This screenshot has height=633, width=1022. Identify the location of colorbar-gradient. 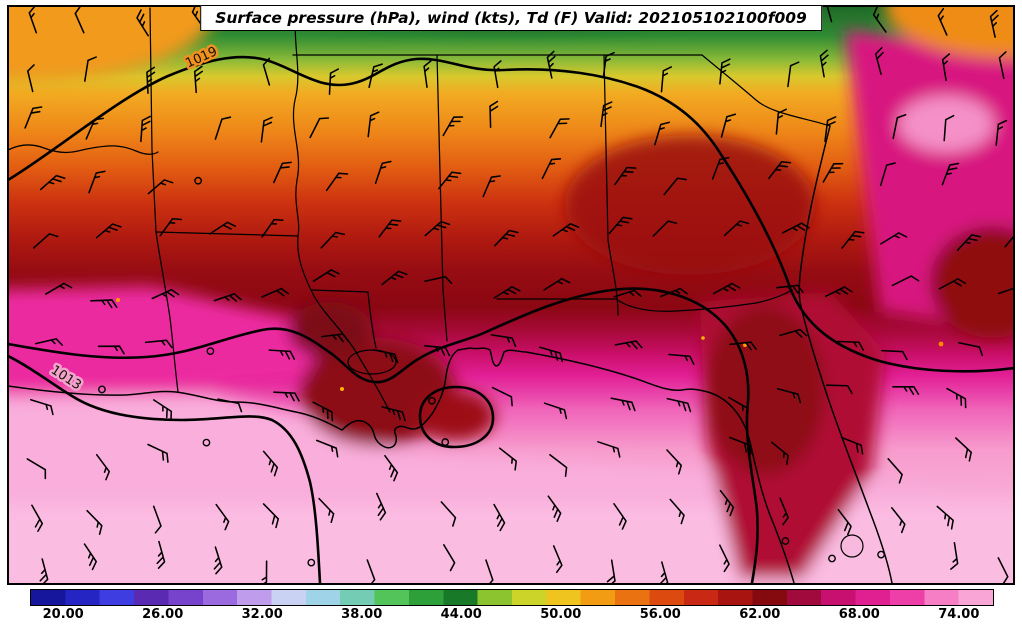
(512, 597).